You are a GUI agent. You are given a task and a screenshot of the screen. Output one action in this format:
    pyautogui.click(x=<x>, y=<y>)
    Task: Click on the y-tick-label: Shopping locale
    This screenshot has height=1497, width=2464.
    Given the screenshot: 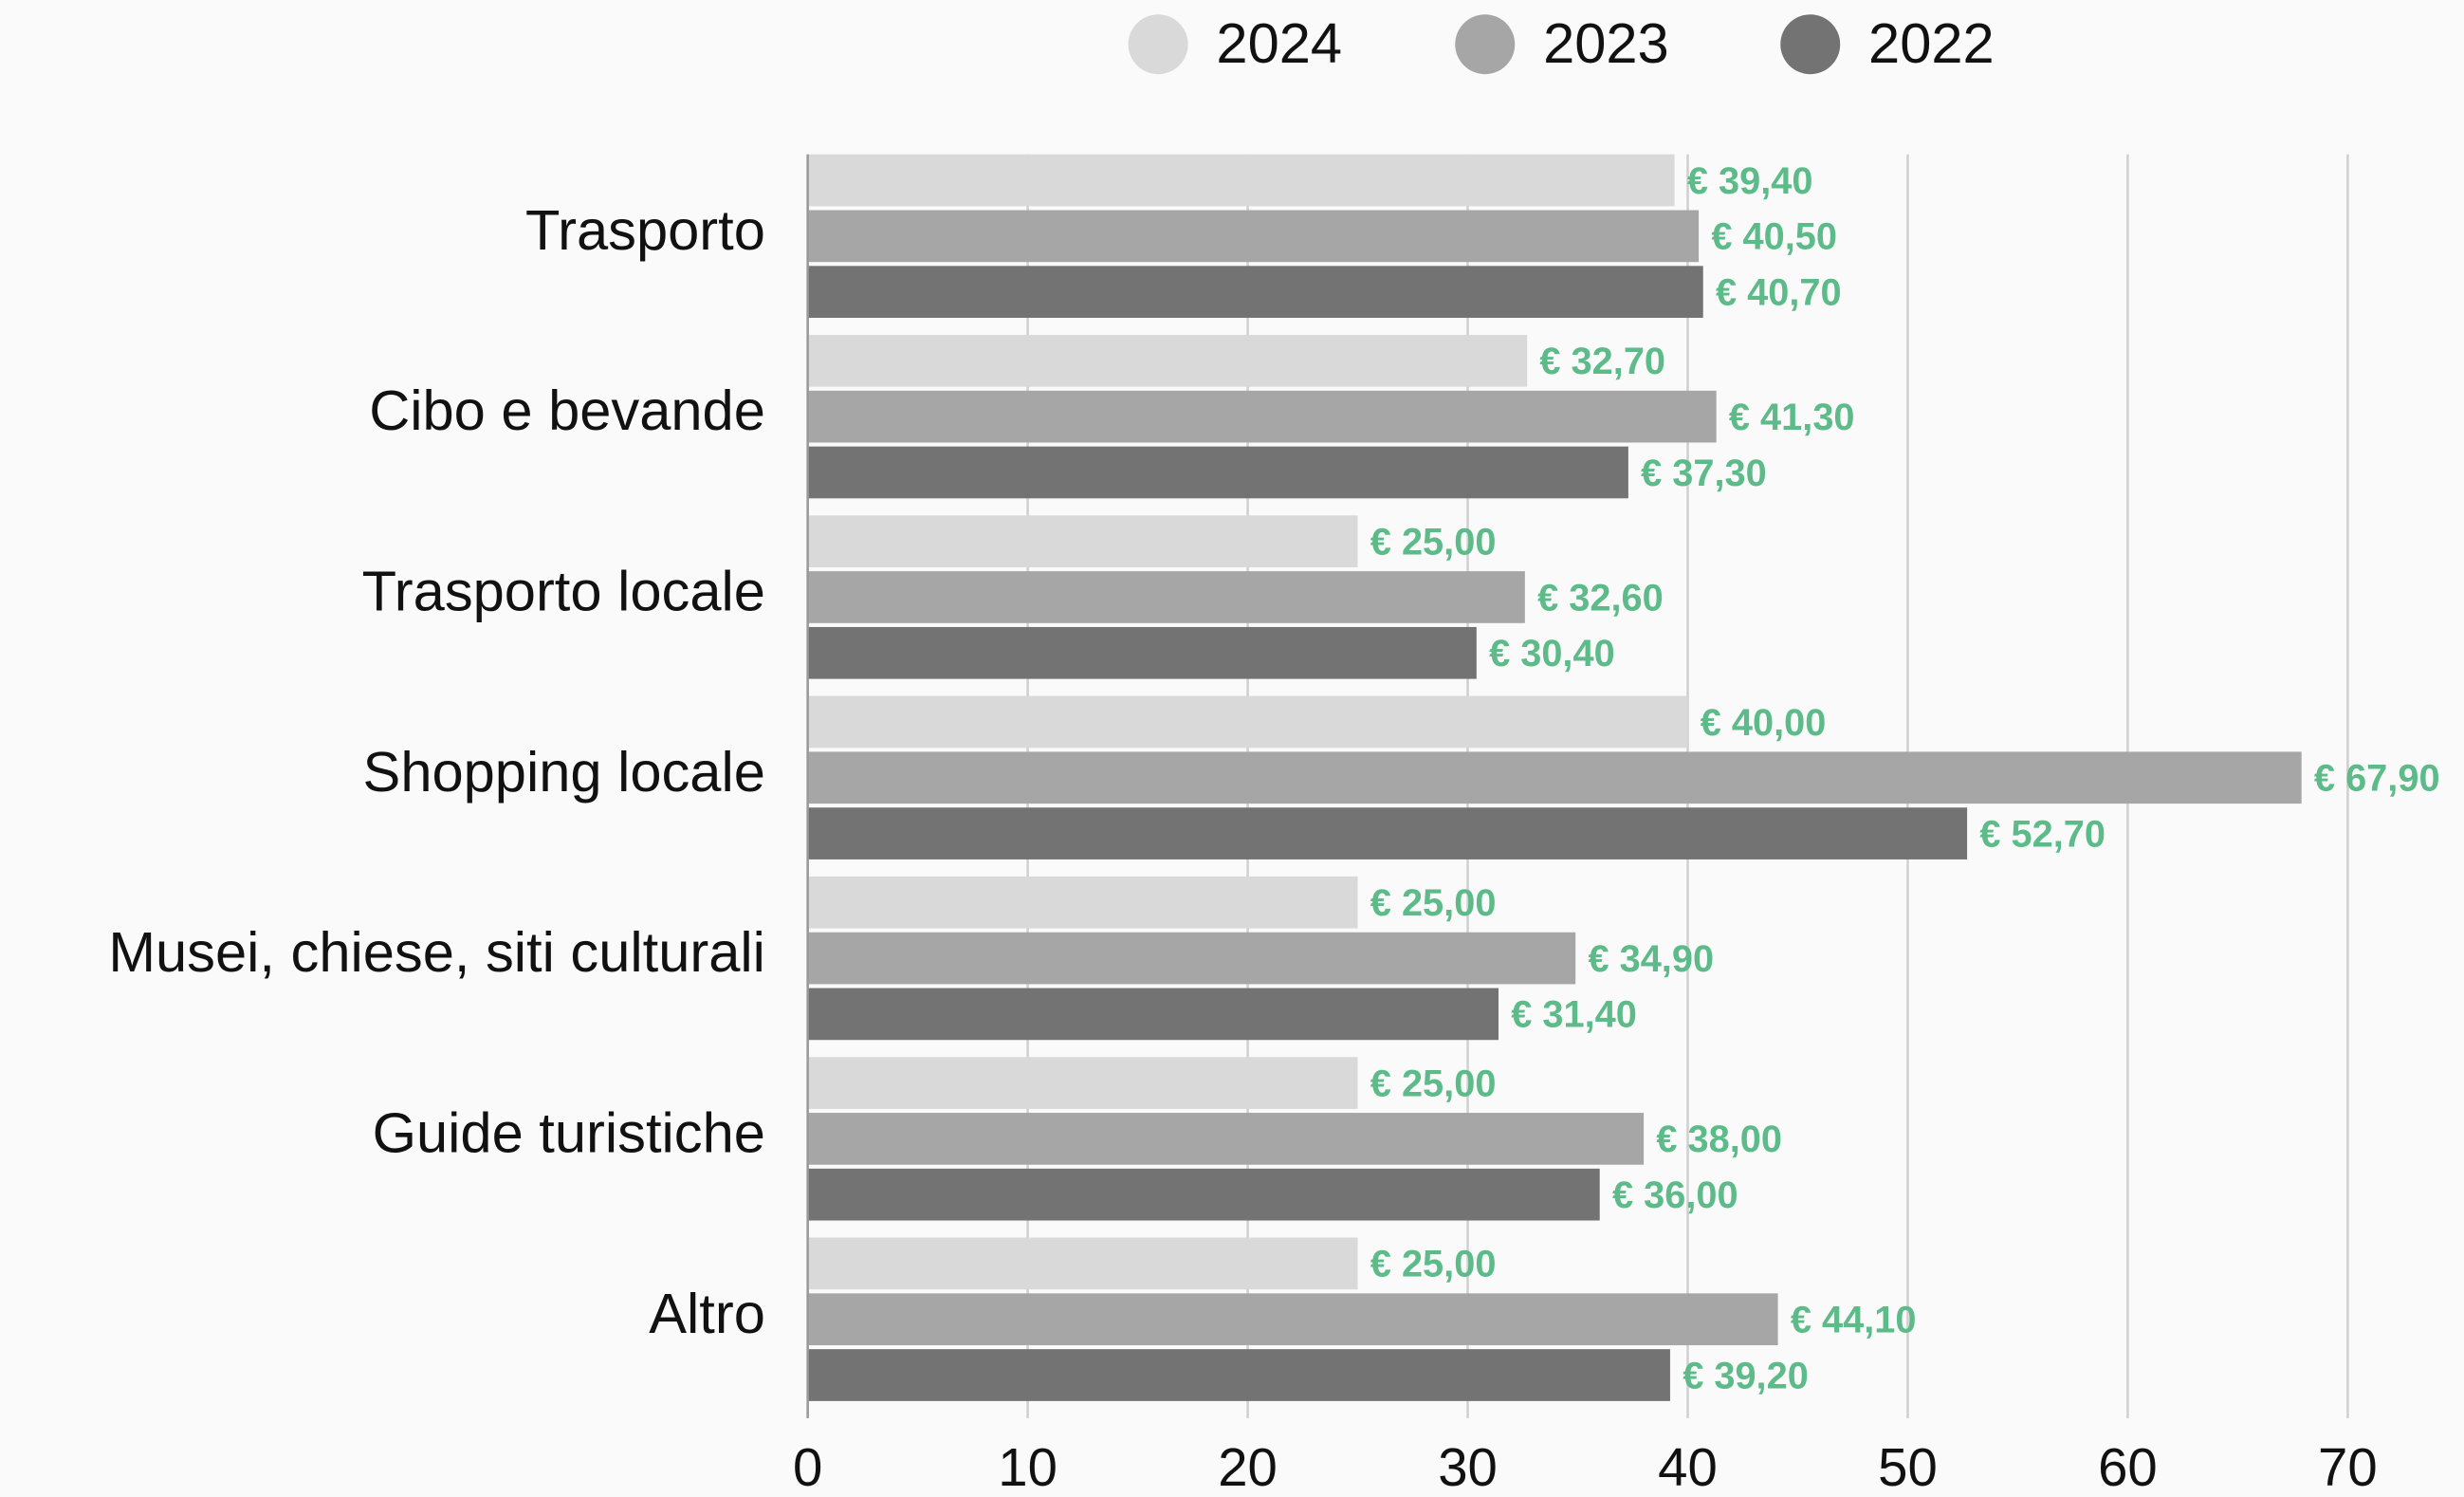 What is the action you would take?
    pyautogui.click(x=564, y=772)
    